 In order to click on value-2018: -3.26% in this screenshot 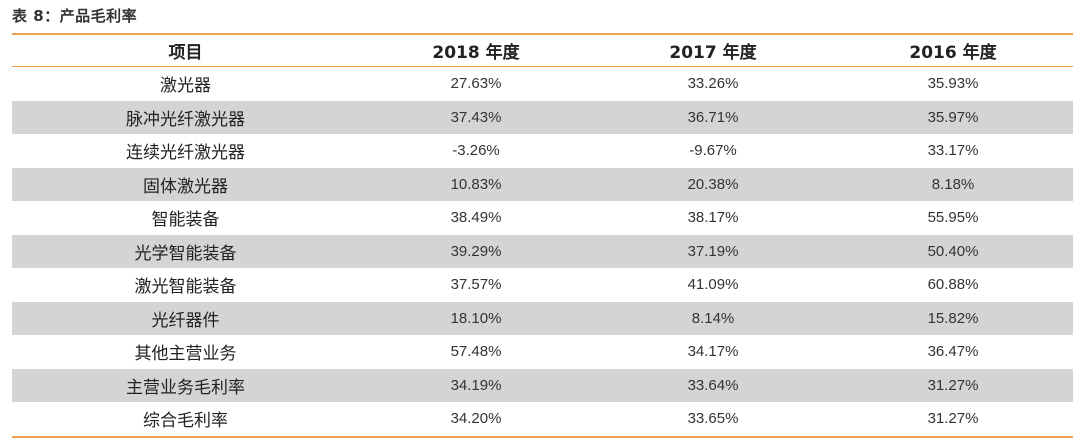, I will do `click(476, 151)`.